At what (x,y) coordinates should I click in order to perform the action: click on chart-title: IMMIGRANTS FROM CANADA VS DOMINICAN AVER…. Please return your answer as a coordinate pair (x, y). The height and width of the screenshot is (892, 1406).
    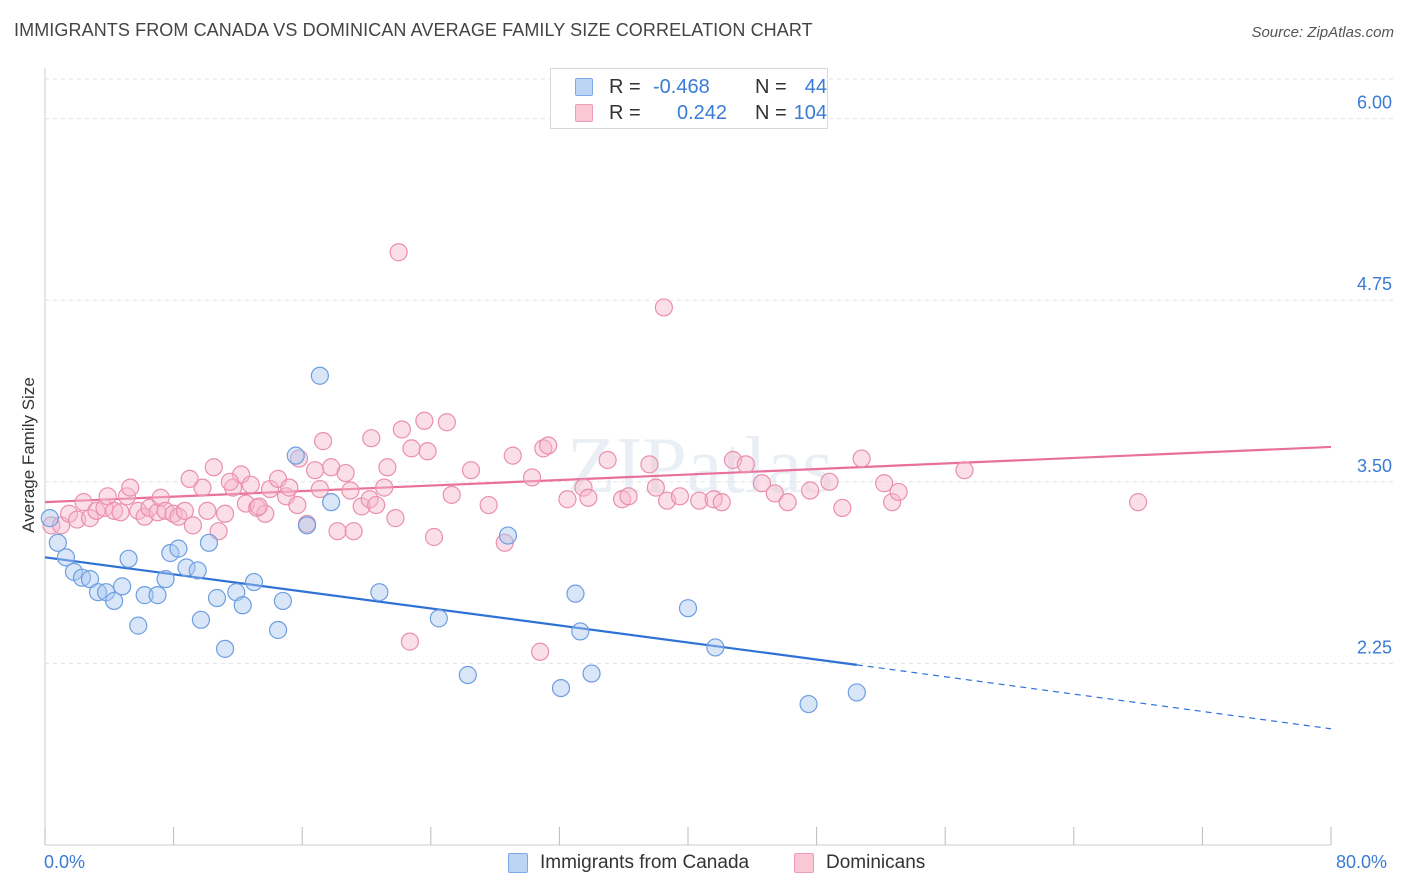
    Looking at the image, I should click on (413, 30).